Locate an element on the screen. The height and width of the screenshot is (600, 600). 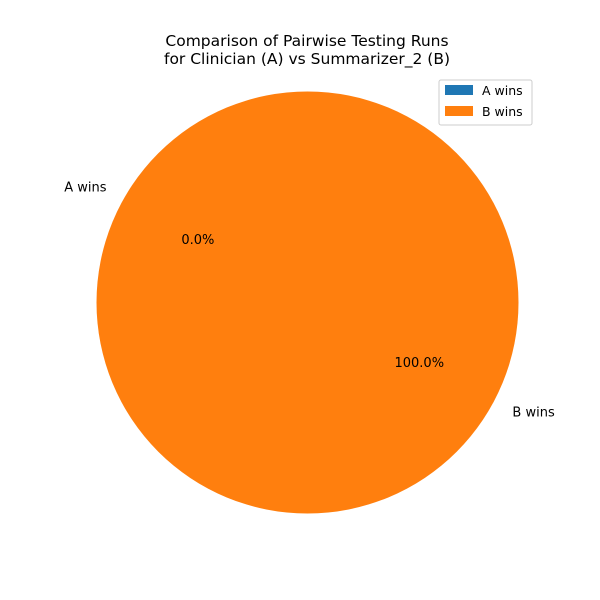
percent-label-b-wins: 100.0% is located at coordinates (419, 363).